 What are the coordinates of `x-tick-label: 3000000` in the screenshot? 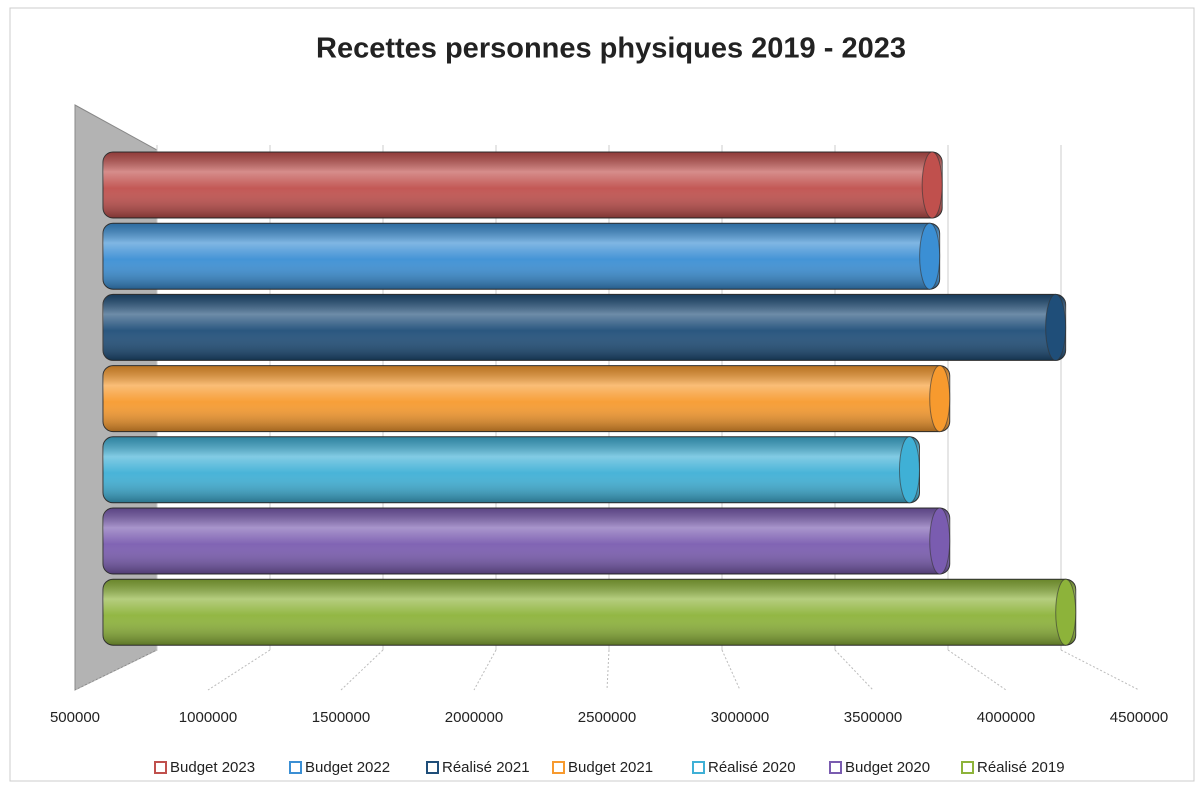 It's located at (740, 717).